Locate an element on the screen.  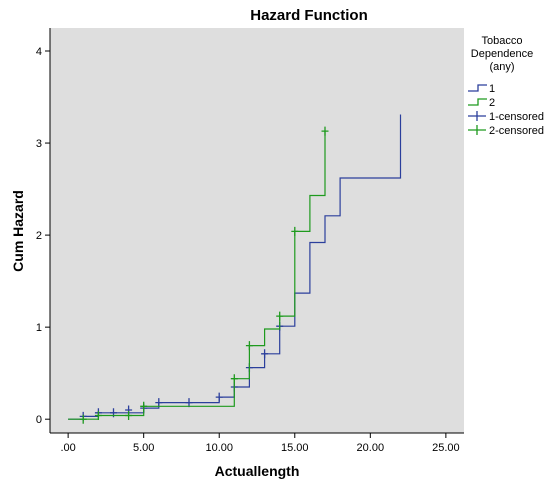
x-tick-label: 25.00 is located at coordinates (446, 448).